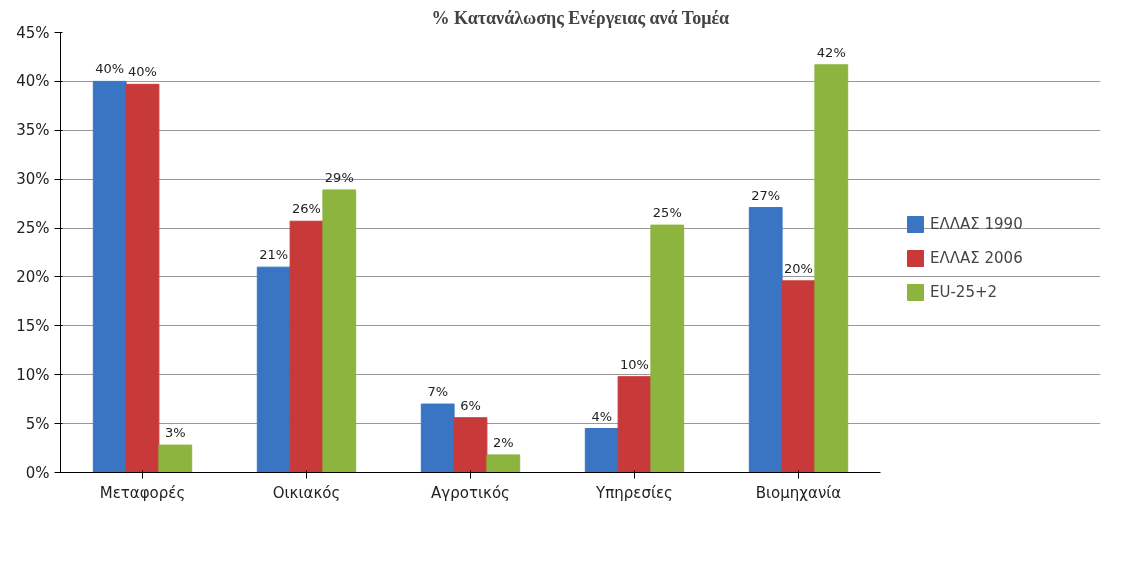 This screenshot has height=570, width=1131. Describe the element at coordinates (798, 492) in the screenshot. I see `x-tick-label: Βιομηχανία` at that location.